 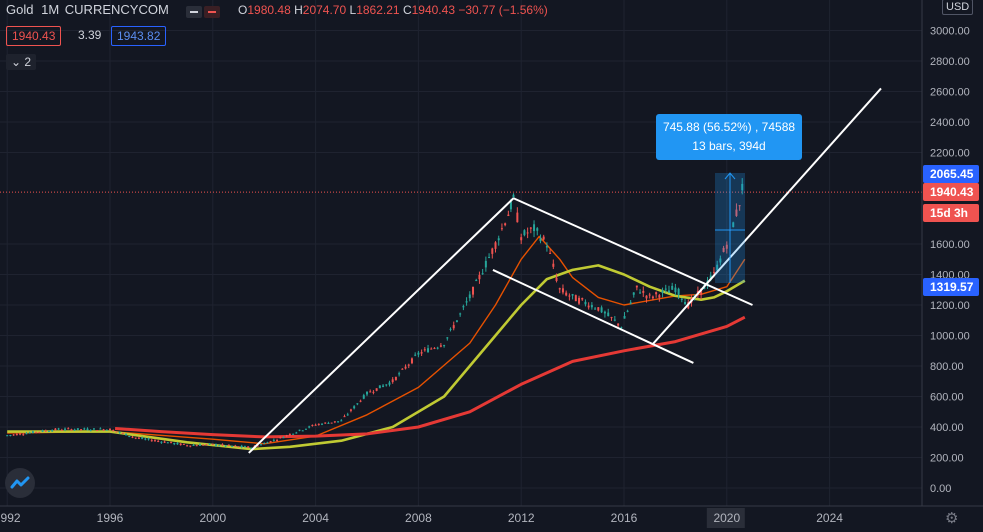 What do you see at coordinates (20, 483) in the screenshot?
I see `logo-icon` at bounding box center [20, 483].